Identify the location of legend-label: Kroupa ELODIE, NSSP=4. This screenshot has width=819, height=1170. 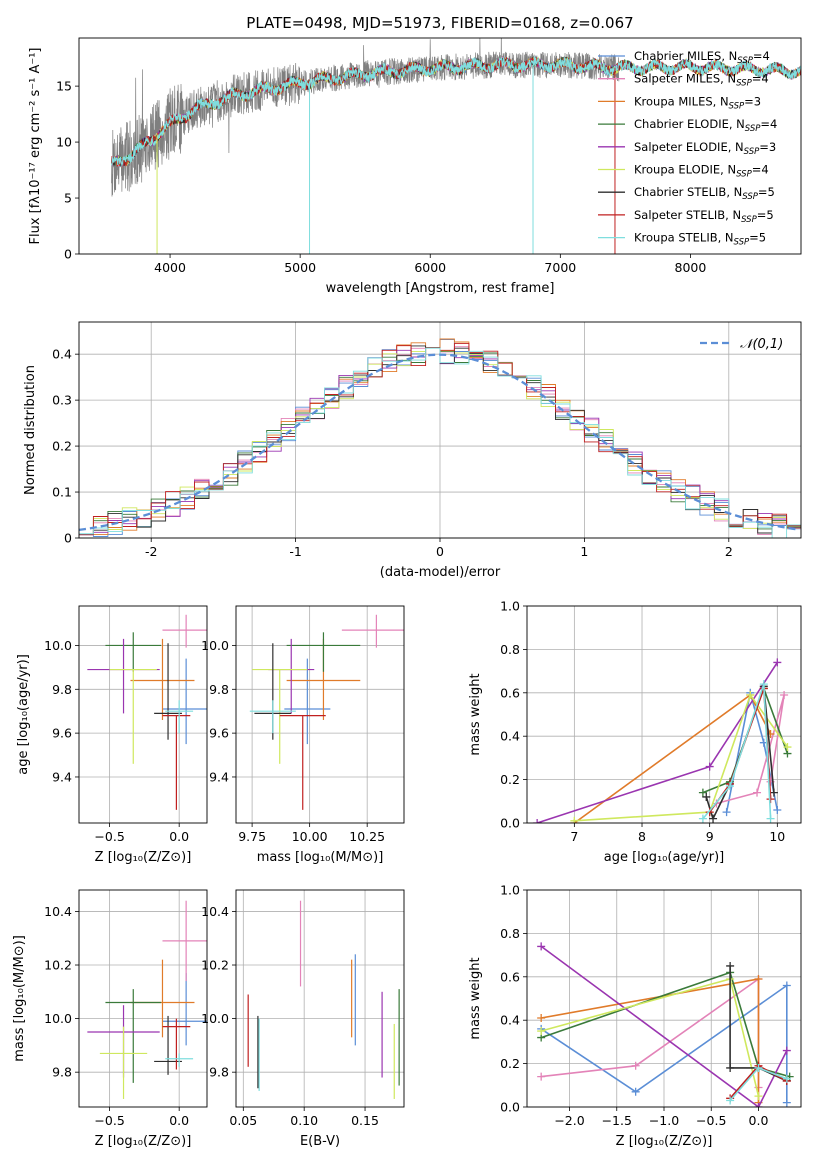
(701, 171).